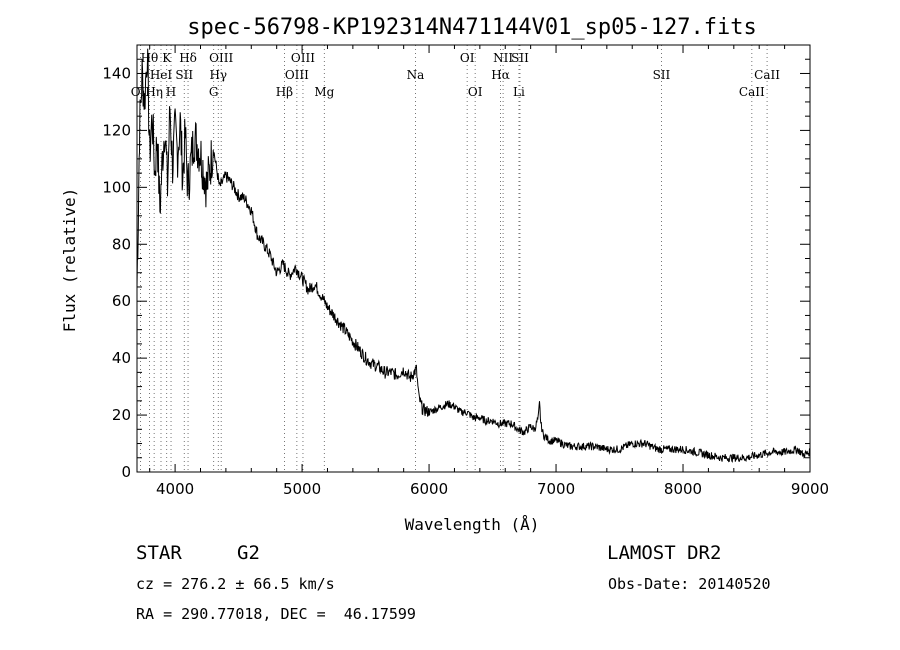 The image size is (900, 650). What do you see at coordinates (116, 73) in the screenshot?
I see `y-tick-label: 140` at bounding box center [116, 73].